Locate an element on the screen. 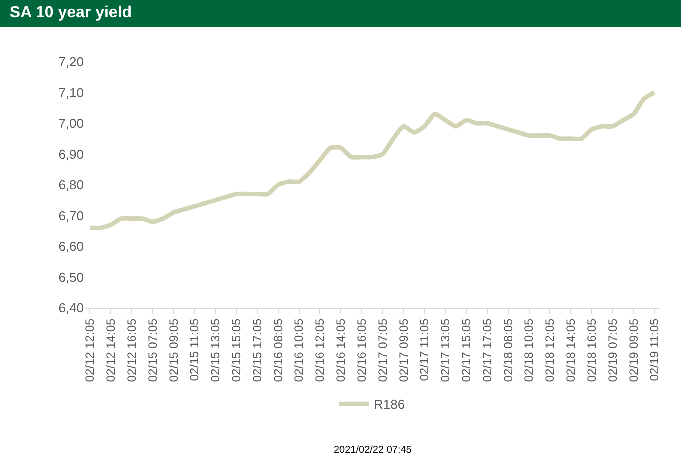 The image size is (681, 458). x-tick-label: 02/17 15:05 is located at coordinates (466, 350).